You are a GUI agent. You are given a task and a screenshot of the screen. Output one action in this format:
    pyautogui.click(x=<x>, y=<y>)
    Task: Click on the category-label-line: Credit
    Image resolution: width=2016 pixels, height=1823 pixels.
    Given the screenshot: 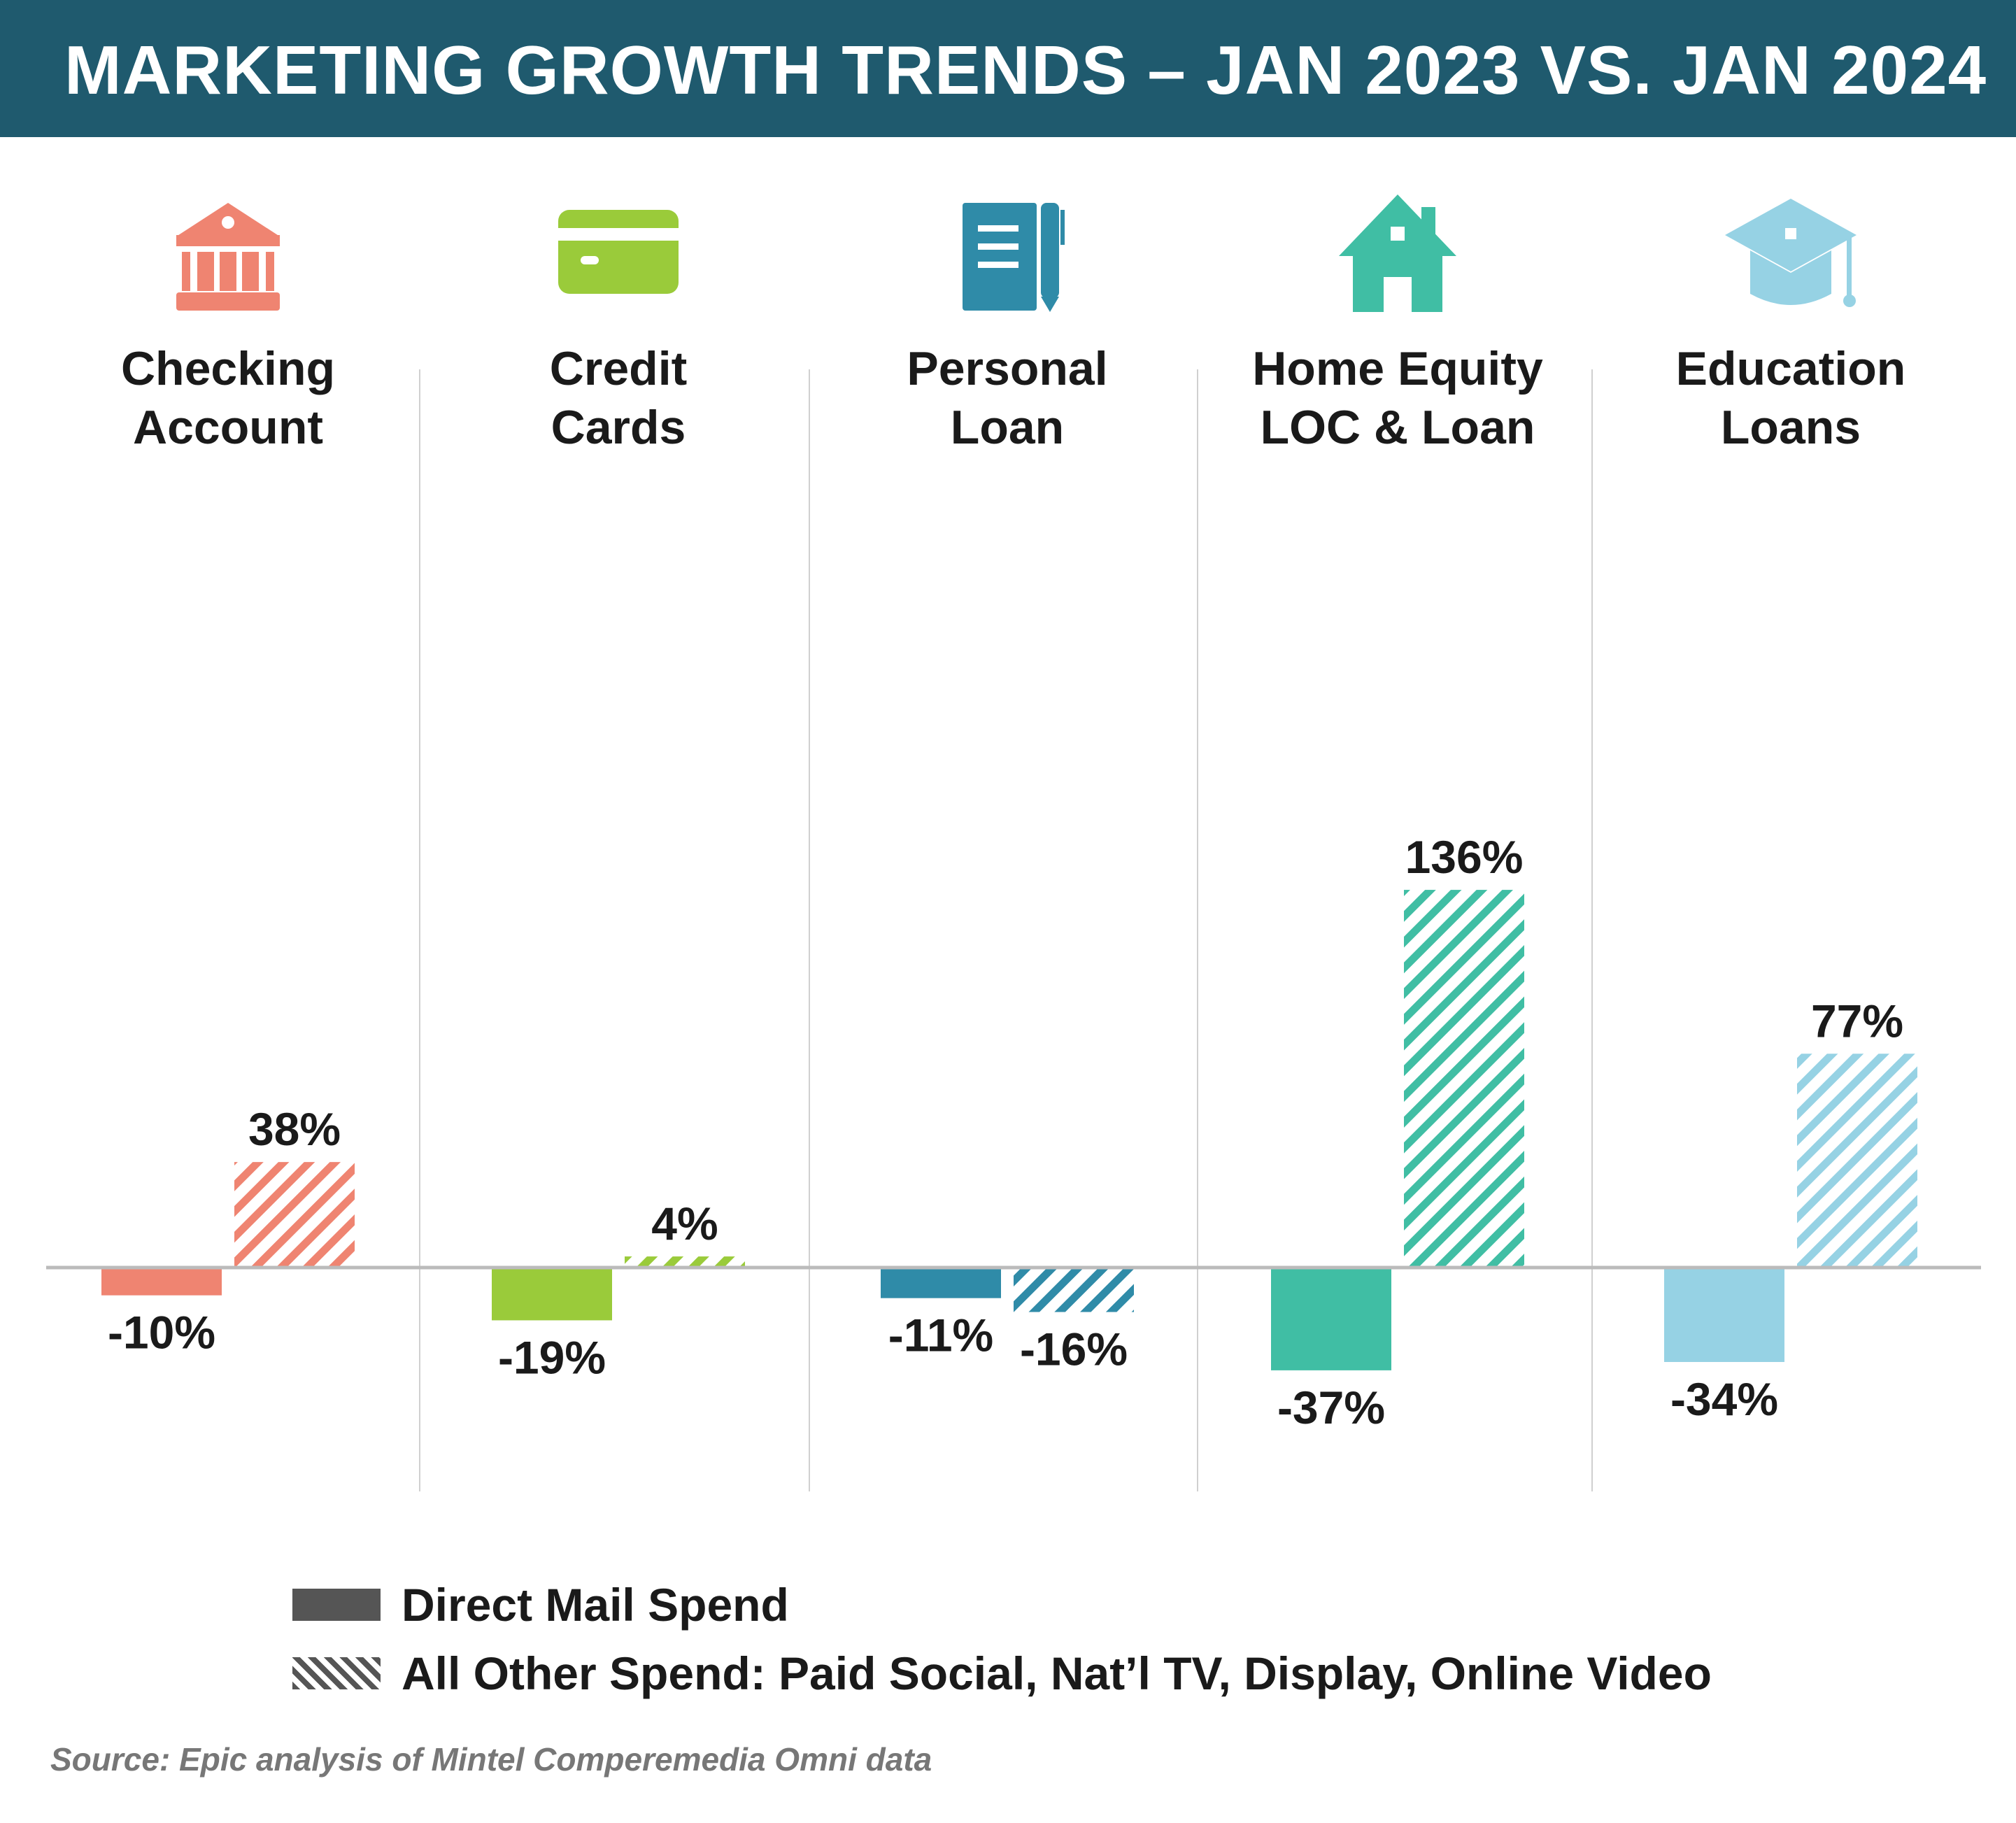 What is the action you would take?
    pyautogui.click(x=618, y=368)
    